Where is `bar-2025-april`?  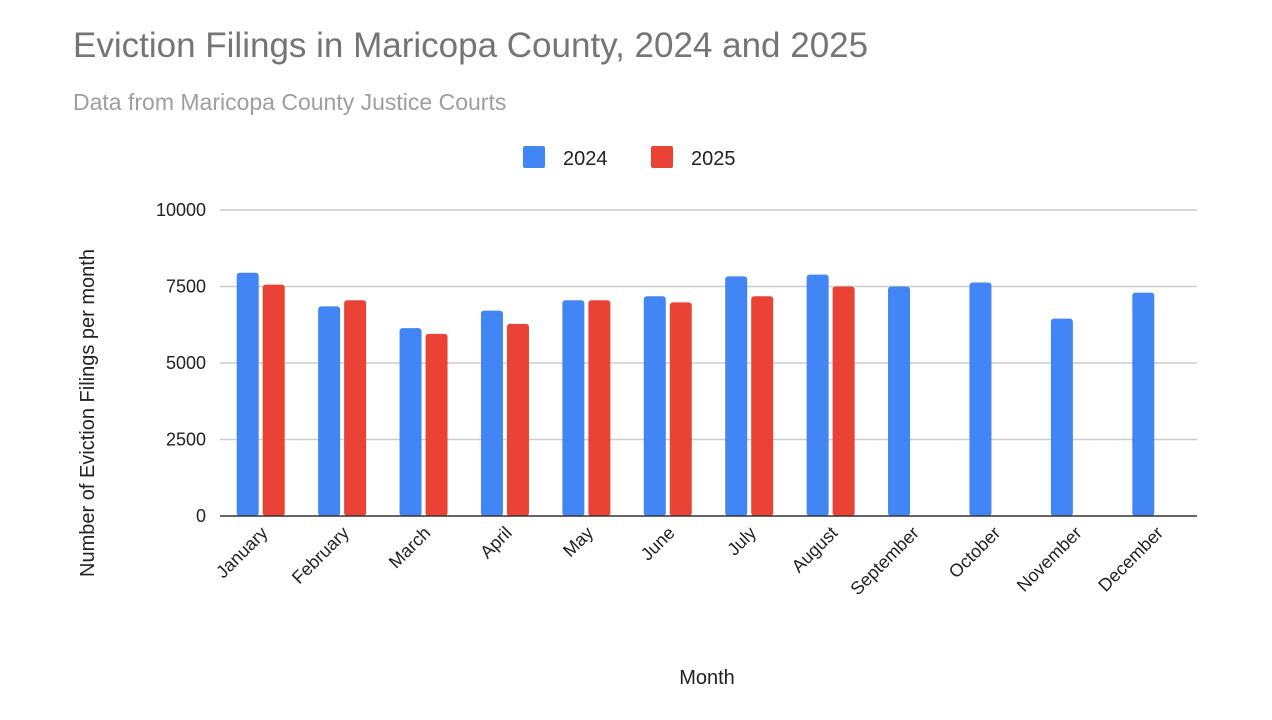 bar-2025-april is located at coordinates (517, 419).